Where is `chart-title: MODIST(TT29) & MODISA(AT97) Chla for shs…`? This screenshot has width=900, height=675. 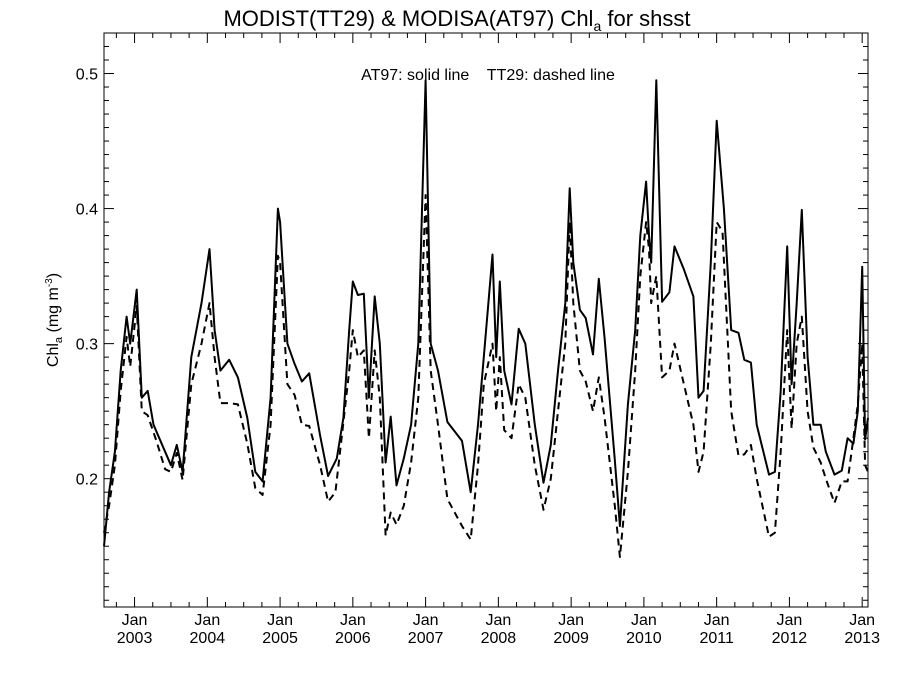 chart-title: MODIST(TT29) & MODISA(AT97) Chla for shs… is located at coordinates (456, 20).